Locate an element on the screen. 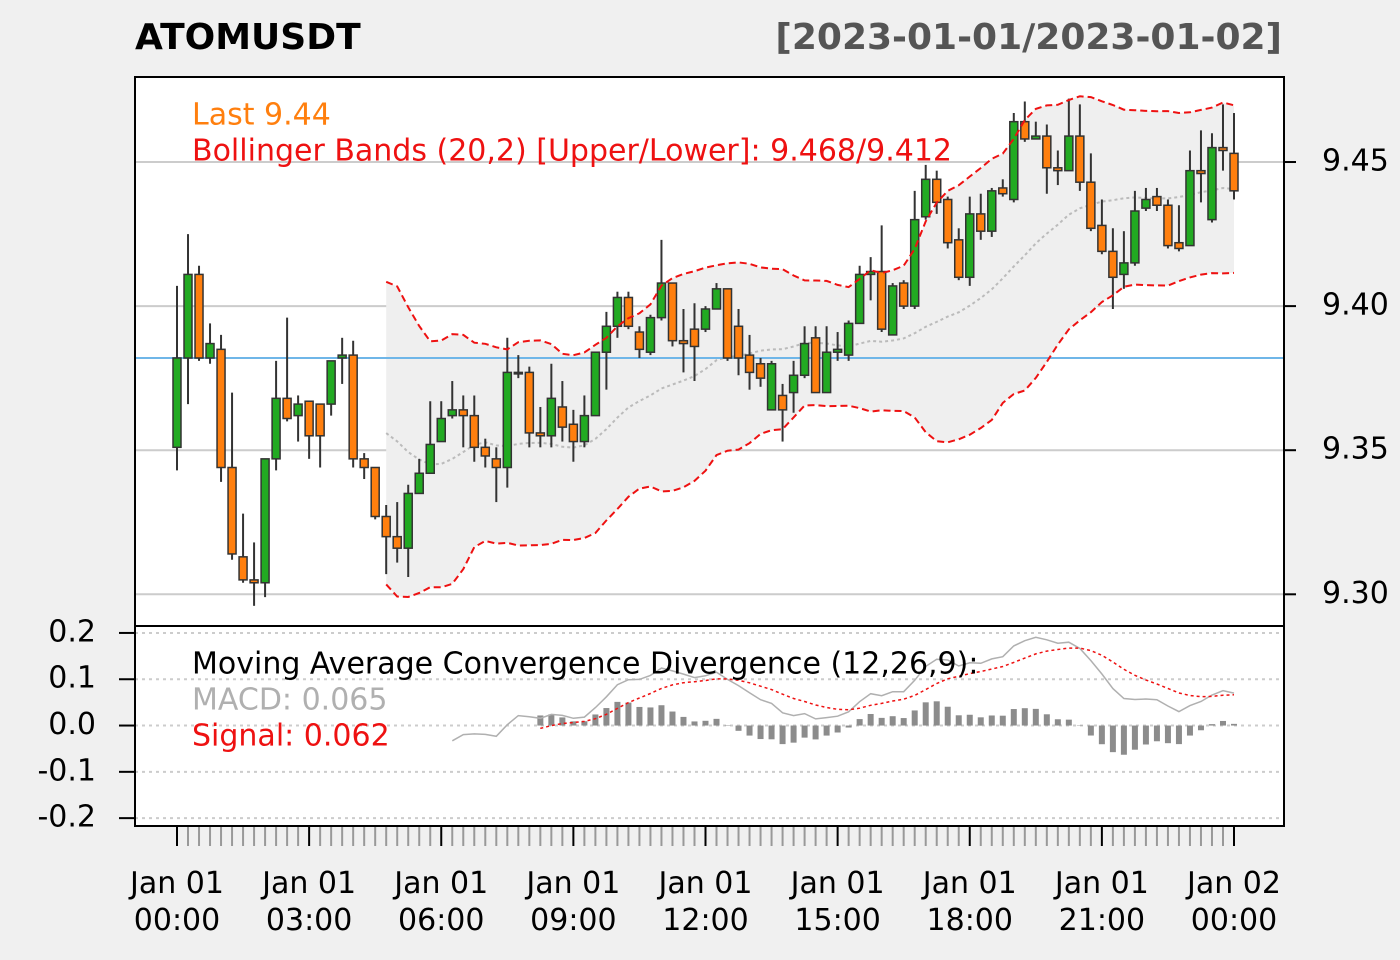 The width and height of the screenshot is (1400, 960). x-tick-label: Jan 01 21:00 is located at coordinates (1101, 902).